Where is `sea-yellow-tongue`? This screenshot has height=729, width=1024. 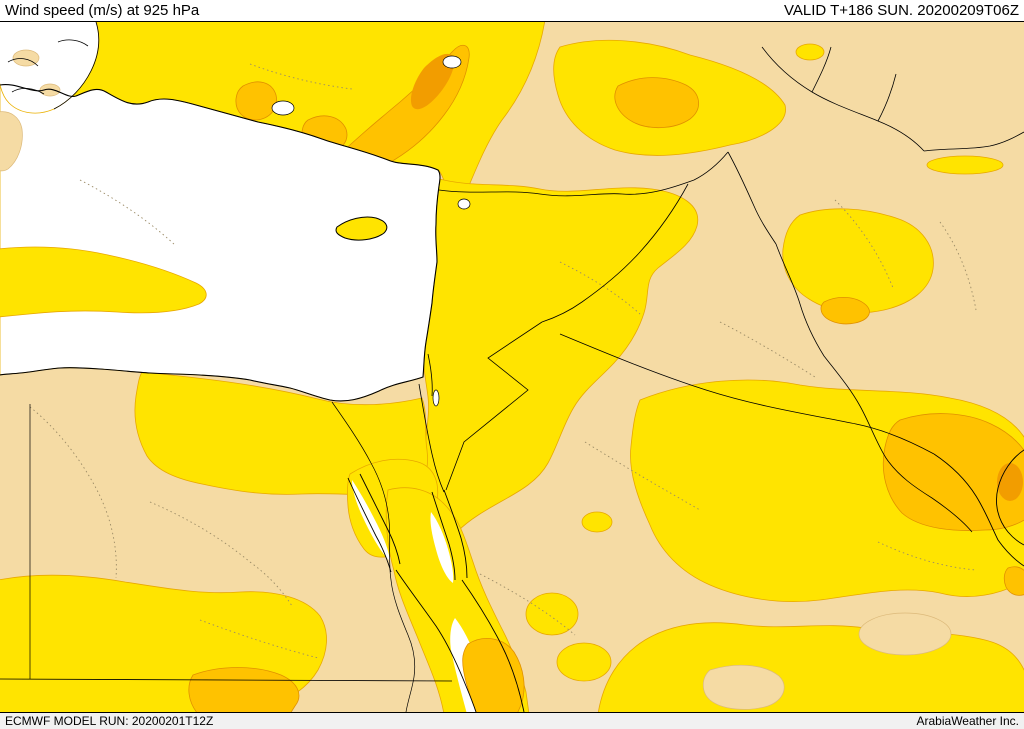 sea-yellow-tongue is located at coordinates (103, 282).